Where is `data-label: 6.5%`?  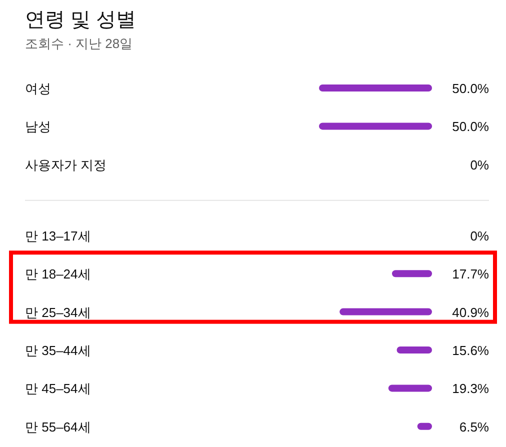
data-label: 6.5% is located at coordinates (474, 426).